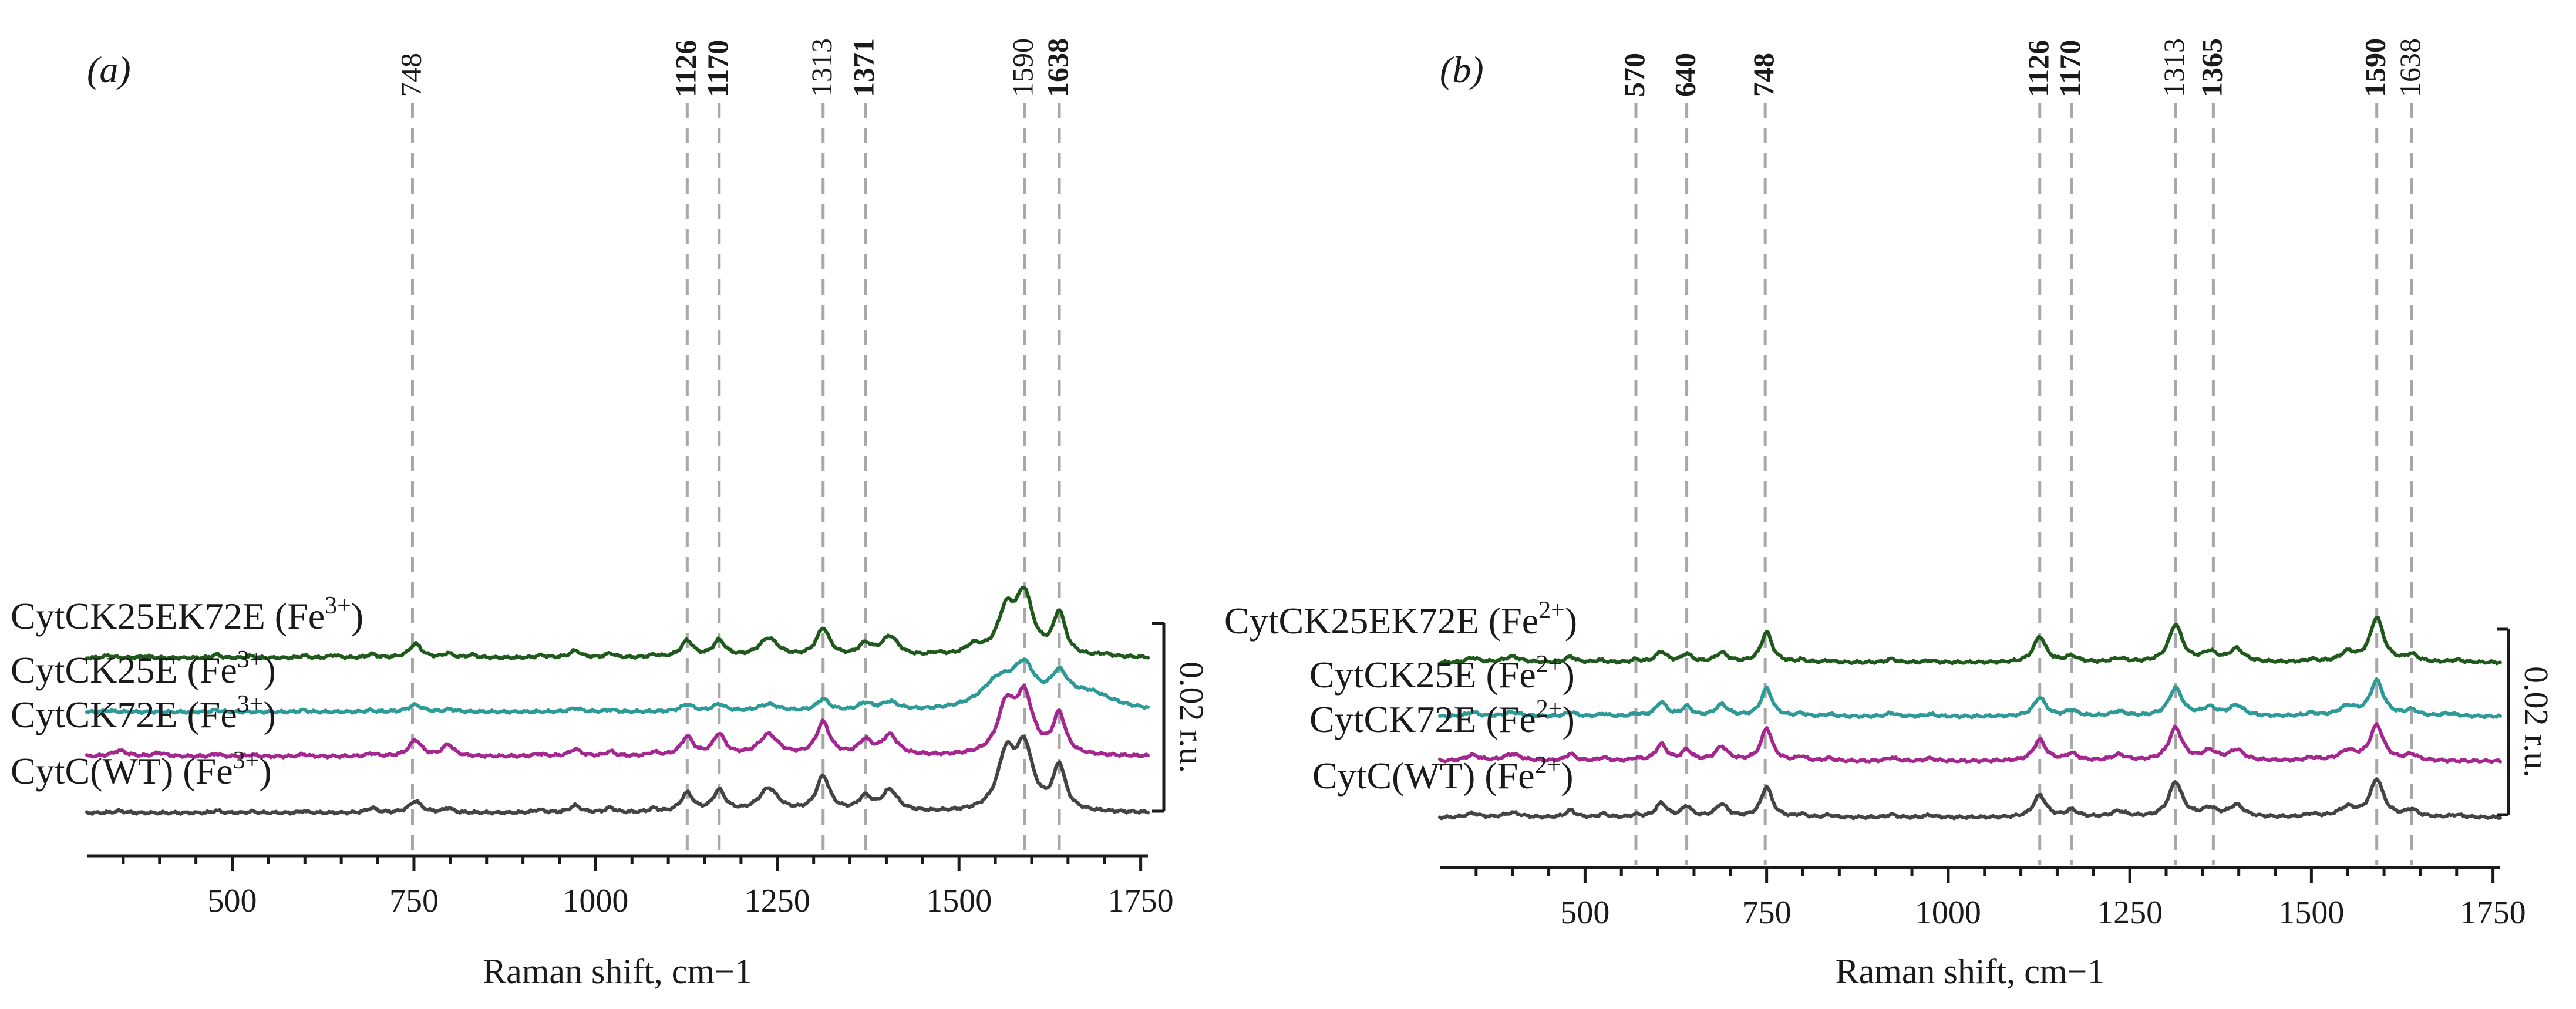  What do you see at coordinates (143, 713) in the screenshot?
I see `series-label: CytCK72E (Fe3+)` at bounding box center [143, 713].